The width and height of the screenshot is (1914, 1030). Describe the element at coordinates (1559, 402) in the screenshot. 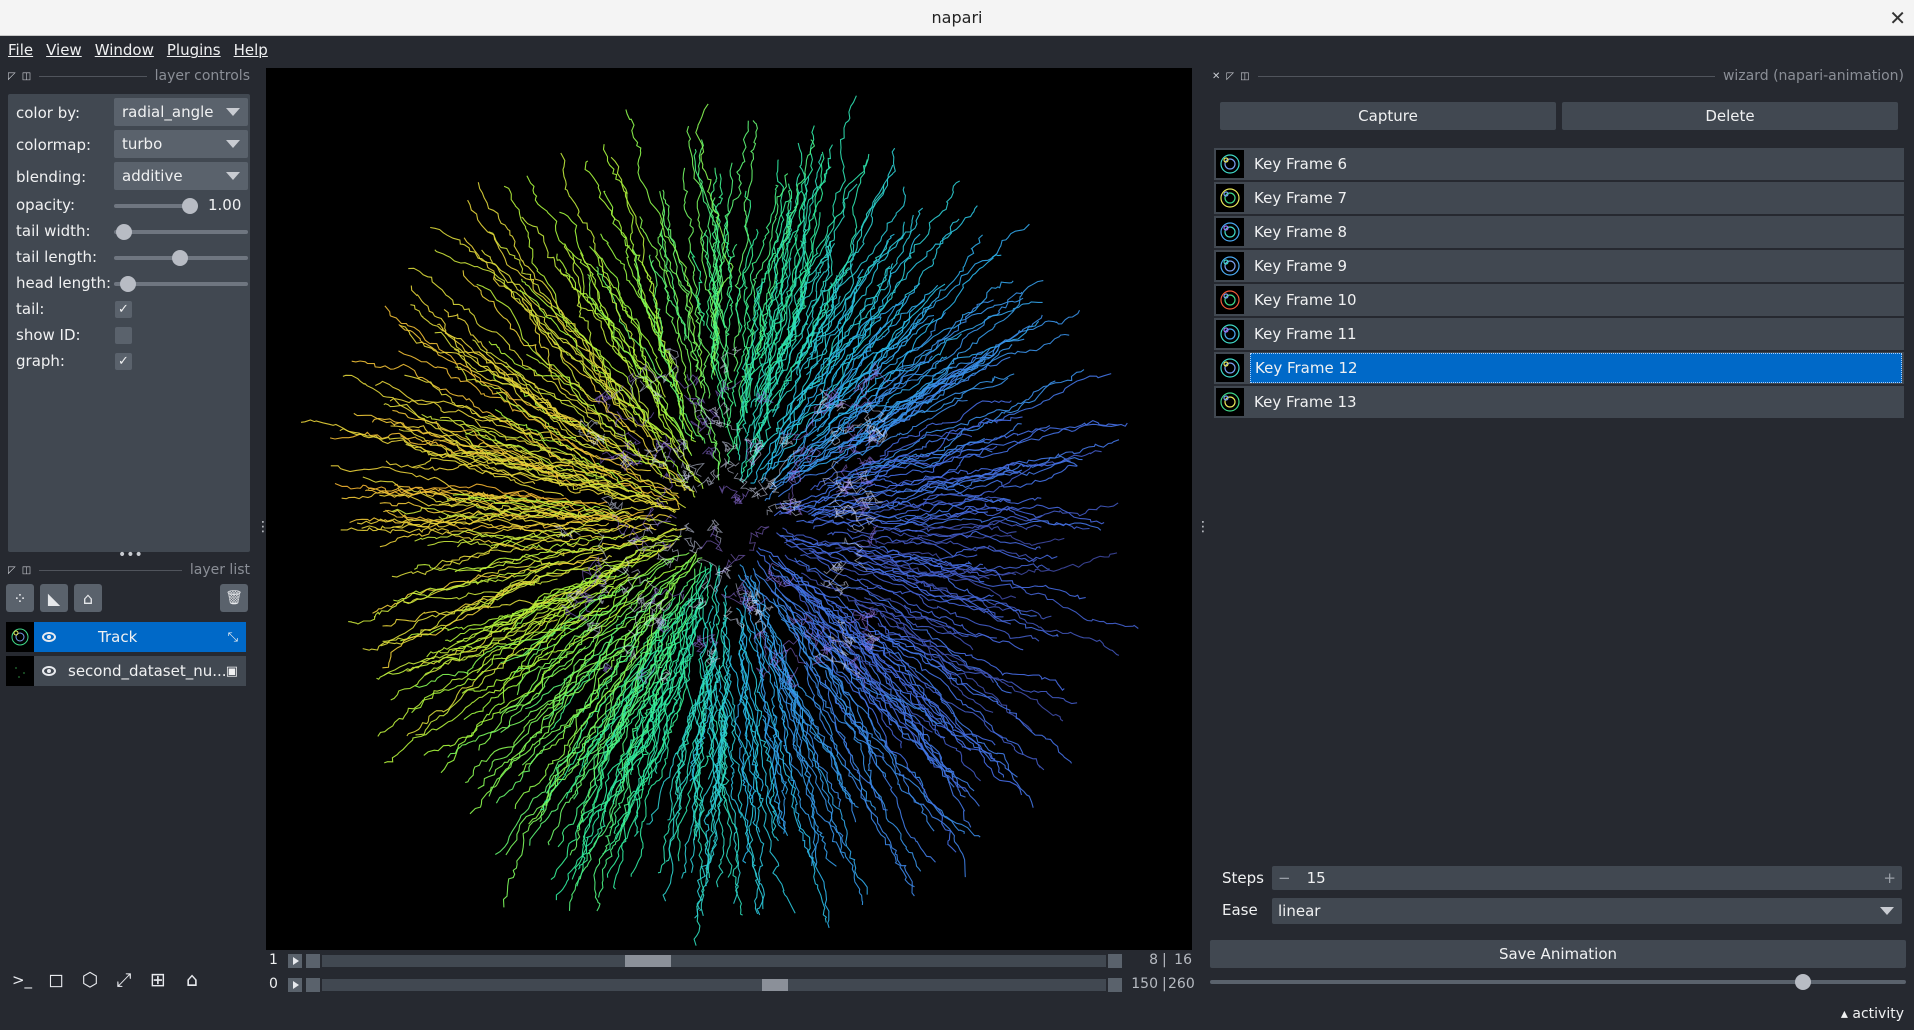

I see `keyframe-item: Key Frame 13` at that location.